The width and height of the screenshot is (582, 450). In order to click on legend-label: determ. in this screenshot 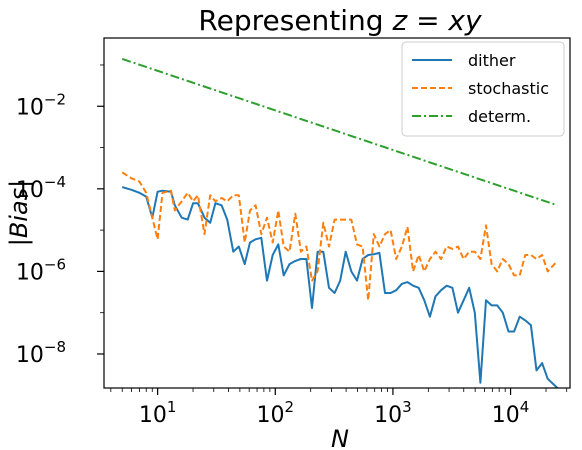, I will do `click(499, 116)`.